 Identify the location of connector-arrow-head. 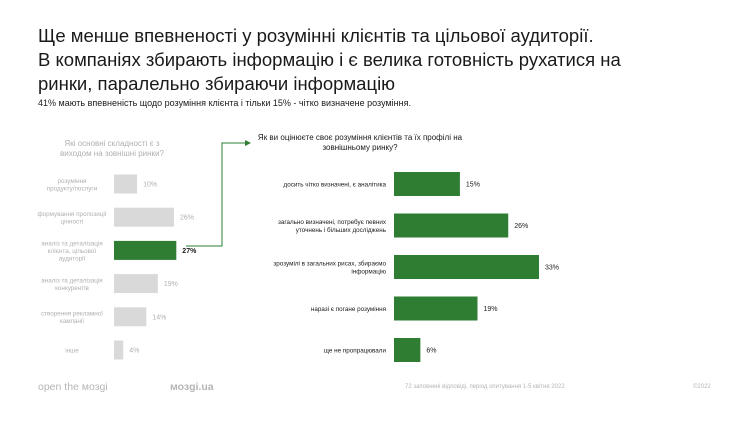
(248, 143).